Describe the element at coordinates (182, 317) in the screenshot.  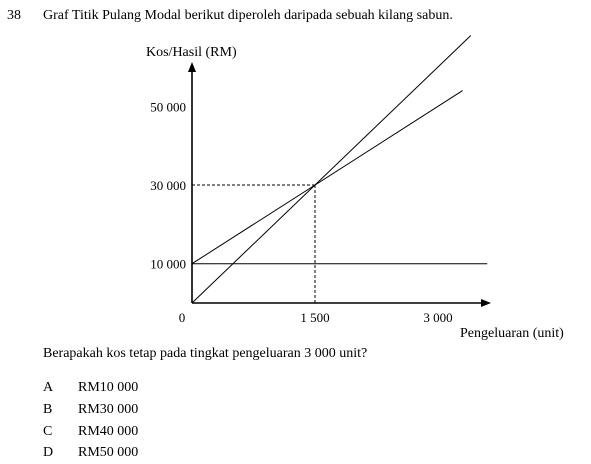
I see `origin-label: 0` at that location.